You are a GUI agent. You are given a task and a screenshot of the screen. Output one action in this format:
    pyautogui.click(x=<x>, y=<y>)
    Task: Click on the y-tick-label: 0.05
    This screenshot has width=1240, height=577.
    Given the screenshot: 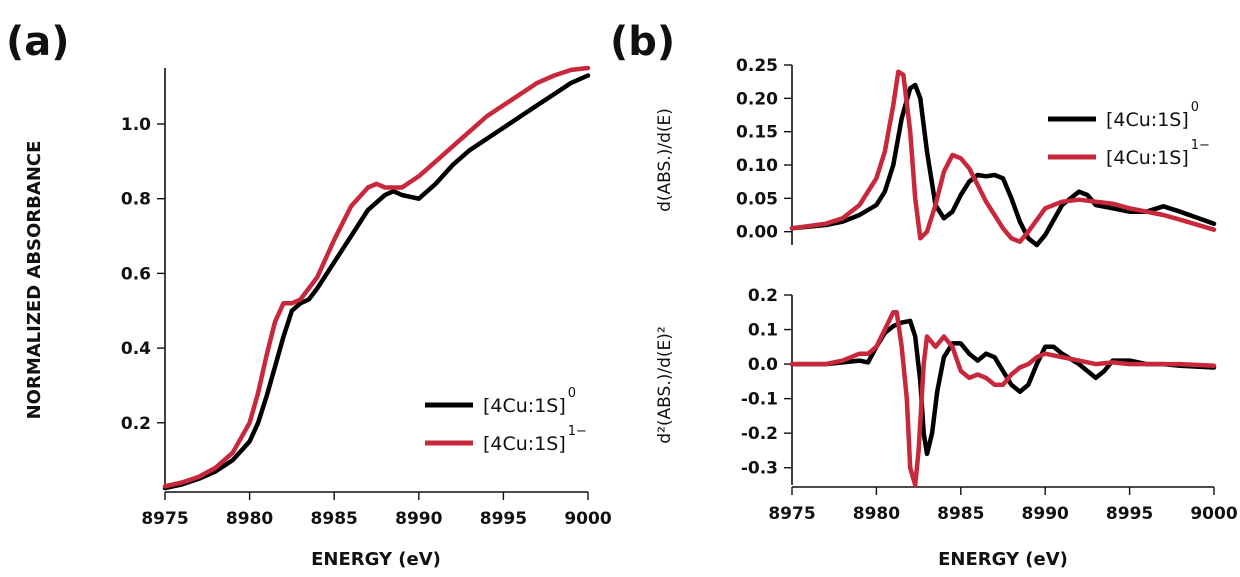 What is the action you would take?
    pyautogui.click(x=757, y=199)
    